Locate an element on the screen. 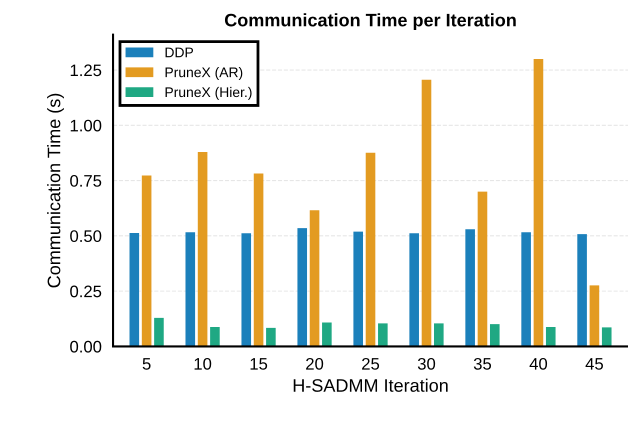  legend-label: PruneX (Hier.) is located at coordinates (209, 93).